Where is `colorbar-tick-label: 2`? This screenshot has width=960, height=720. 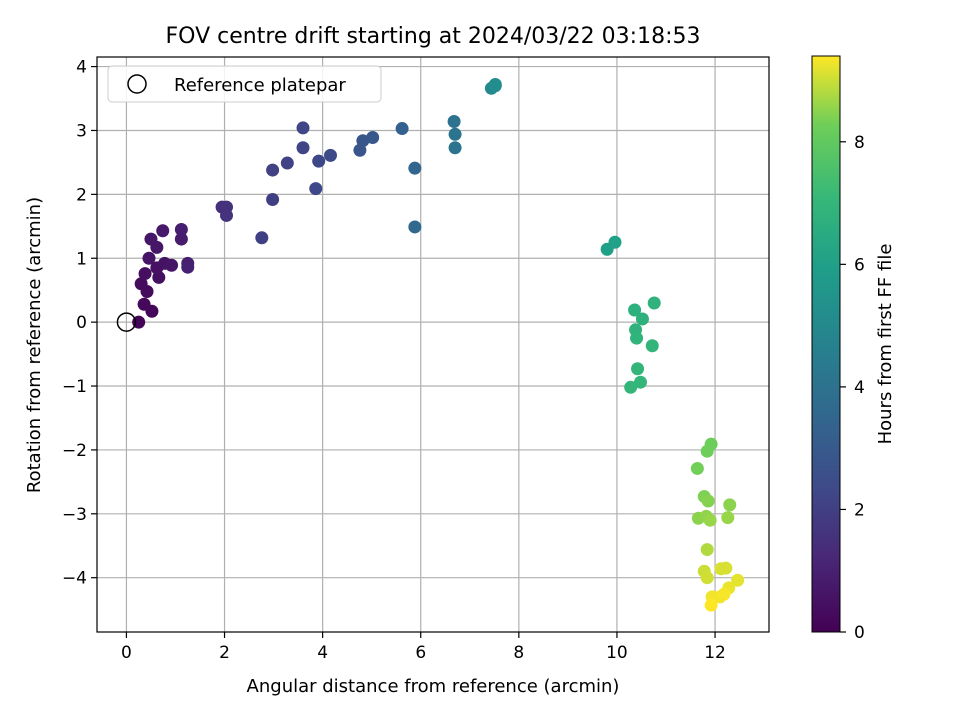 colorbar-tick-label: 2 is located at coordinates (859, 510).